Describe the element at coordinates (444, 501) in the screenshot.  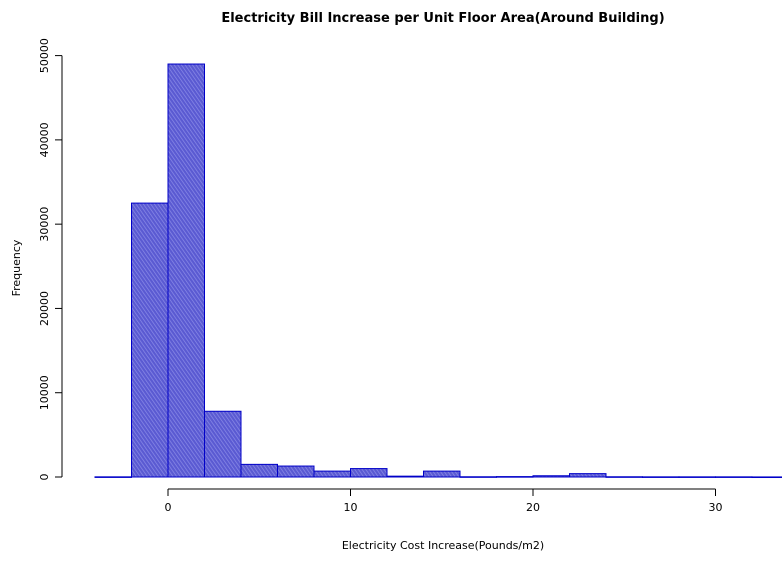
I see `x-axis: 0 10 20 30` at that location.